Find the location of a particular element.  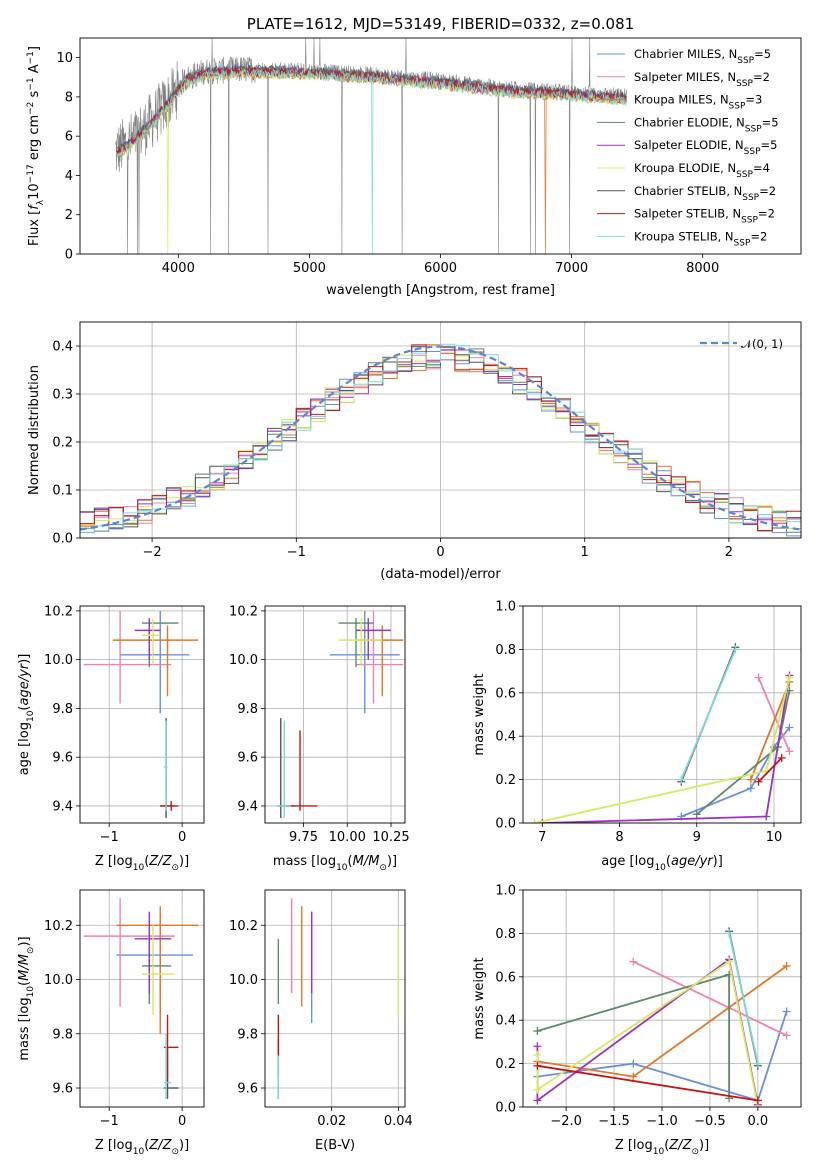

y-tick-label: 0.1 is located at coordinates (62, 491).